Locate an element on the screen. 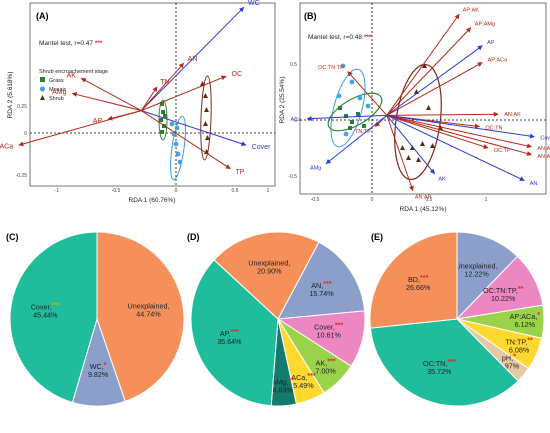 The width and height of the screenshot is (550, 433). arrow-ak is located at coordinates (111, 94).